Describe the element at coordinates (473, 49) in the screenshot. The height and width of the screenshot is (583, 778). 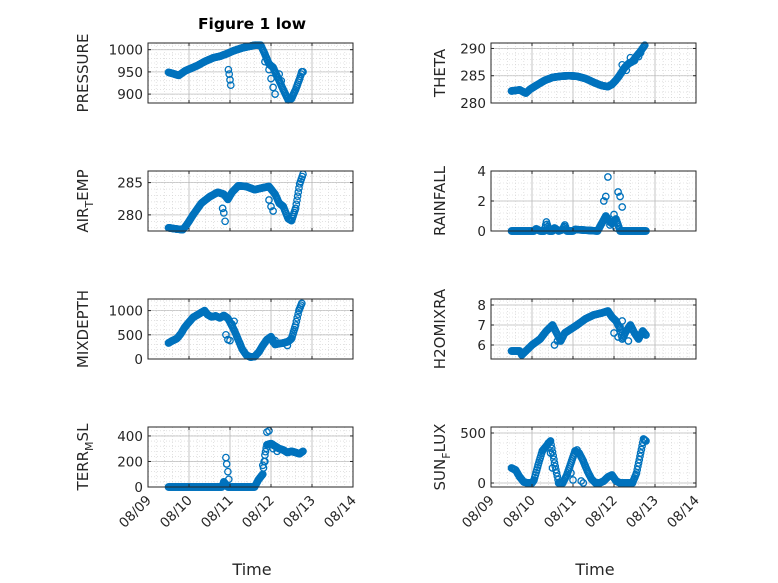
I see `y-tick-label: 290` at that location.